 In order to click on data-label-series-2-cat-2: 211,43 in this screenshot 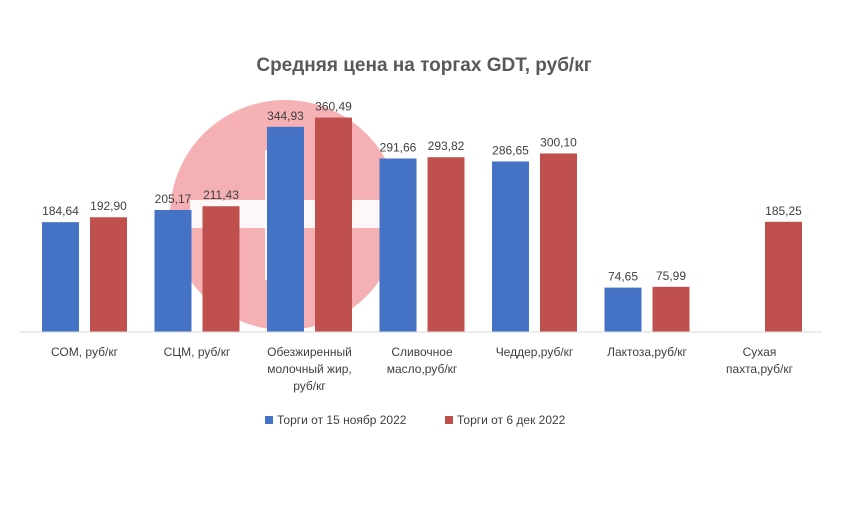, I will do `click(221, 195)`.